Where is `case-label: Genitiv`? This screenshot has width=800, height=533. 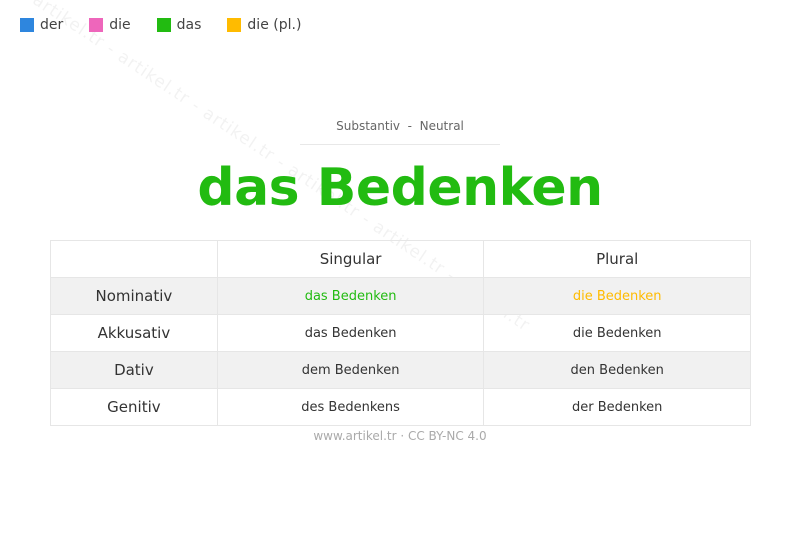 case-label: Genitiv is located at coordinates (134, 407).